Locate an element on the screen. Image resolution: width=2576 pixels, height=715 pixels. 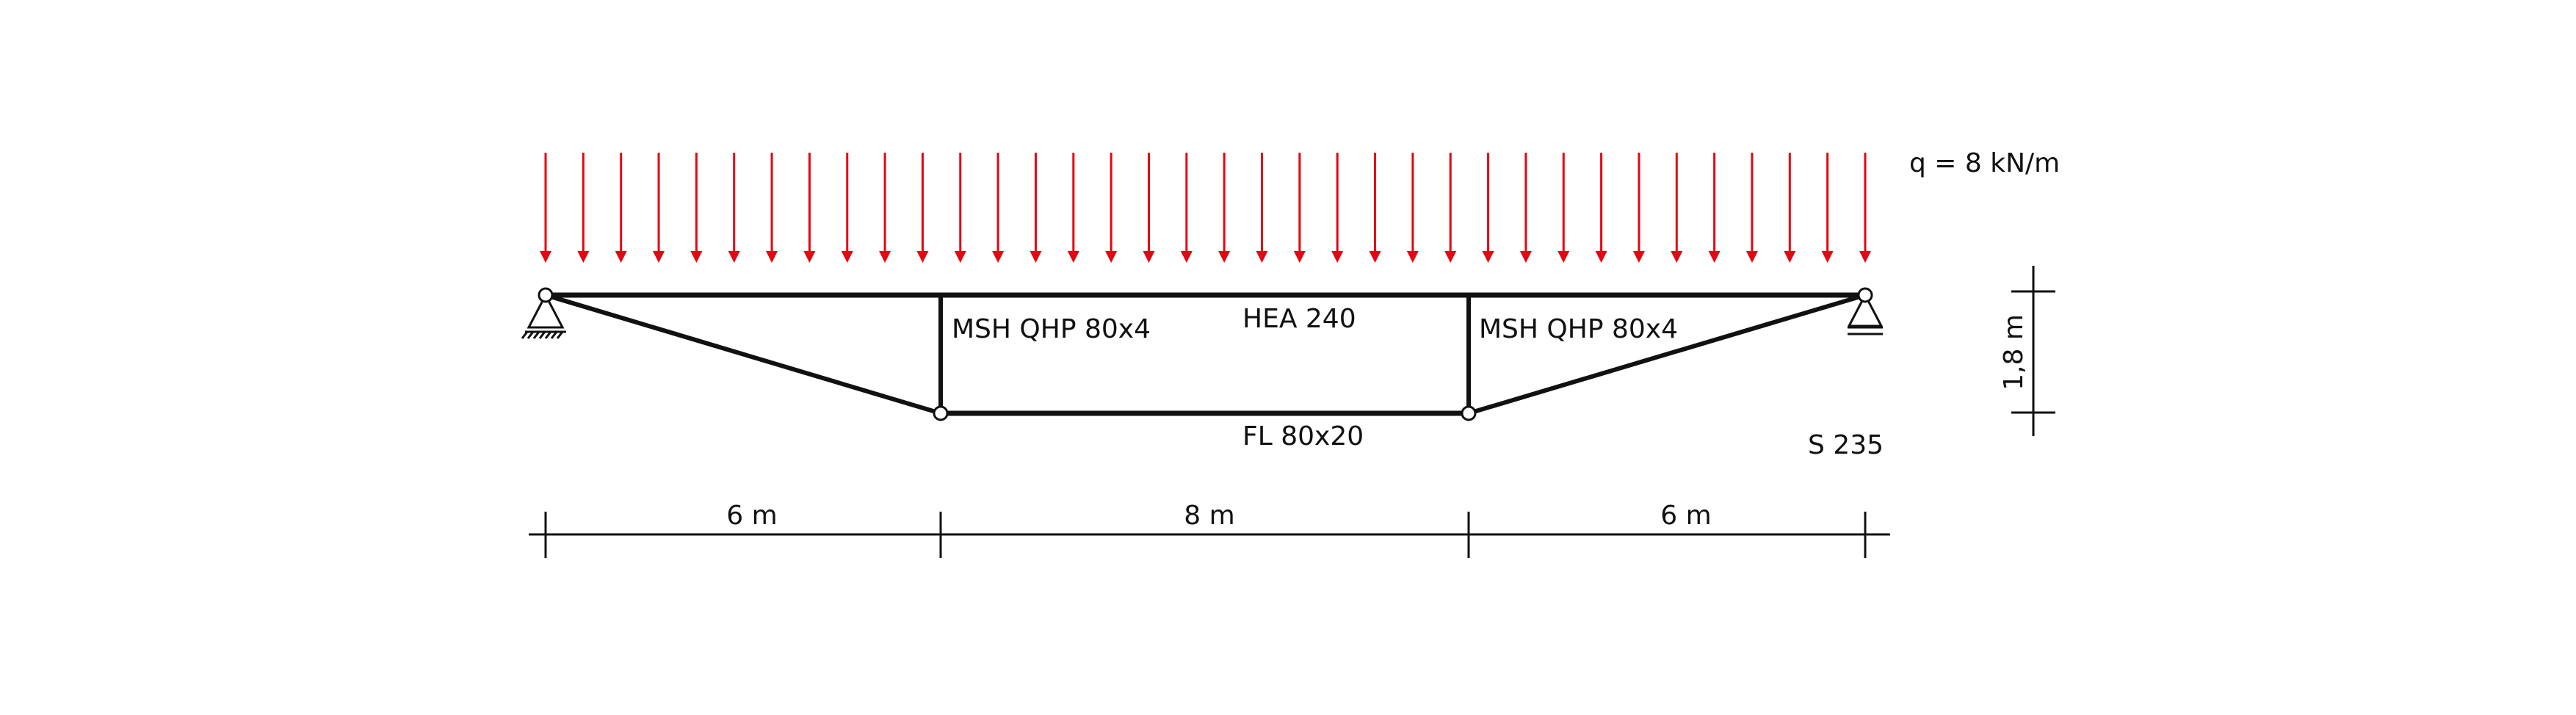
span-label-right: 6 m is located at coordinates (1685, 516).